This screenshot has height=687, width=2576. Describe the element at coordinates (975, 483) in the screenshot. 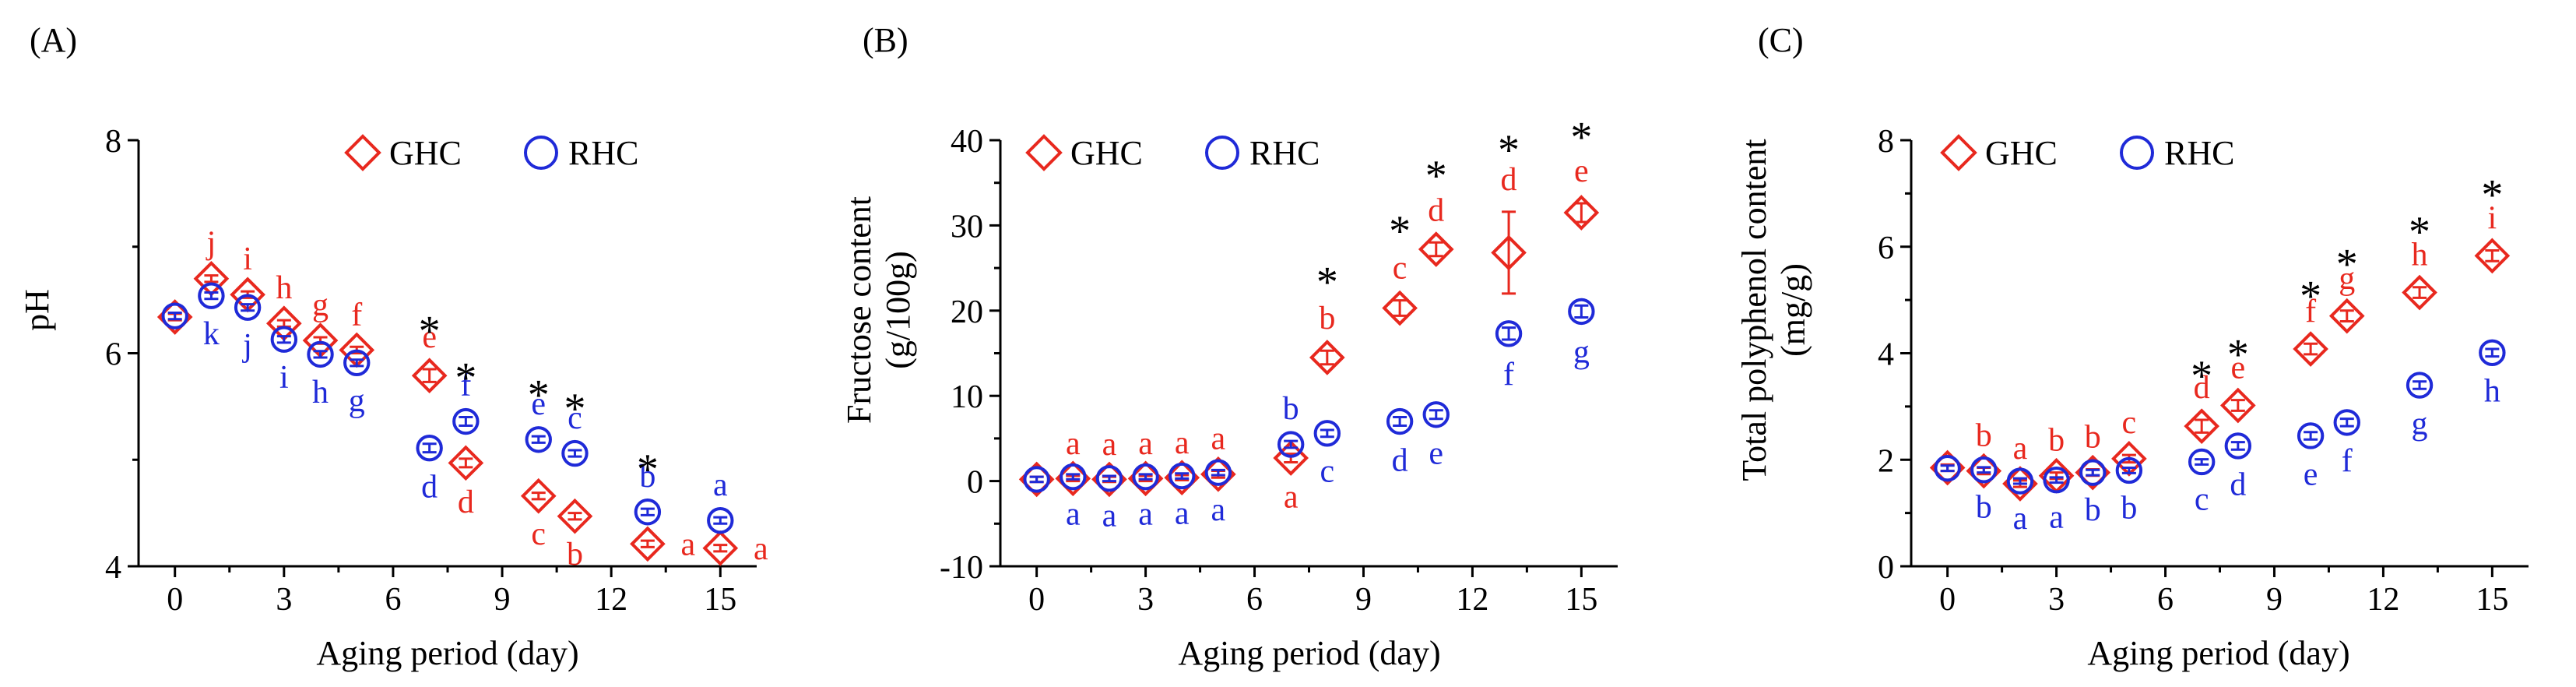

I see `y-tick-label: 0` at that location.